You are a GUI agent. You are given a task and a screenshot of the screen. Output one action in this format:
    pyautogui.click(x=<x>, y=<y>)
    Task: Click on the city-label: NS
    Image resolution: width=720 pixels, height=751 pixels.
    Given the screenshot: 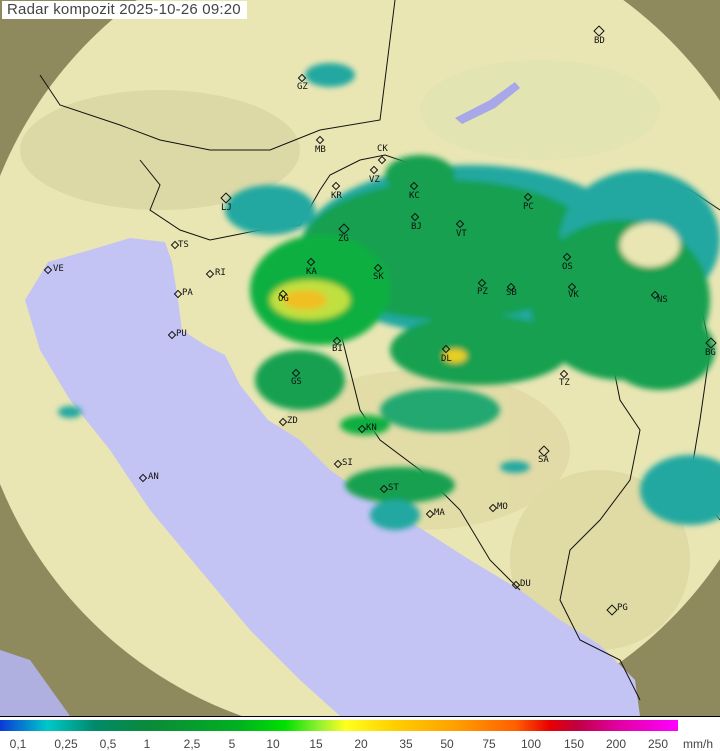 What is the action you would take?
    pyautogui.click(x=662, y=300)
    